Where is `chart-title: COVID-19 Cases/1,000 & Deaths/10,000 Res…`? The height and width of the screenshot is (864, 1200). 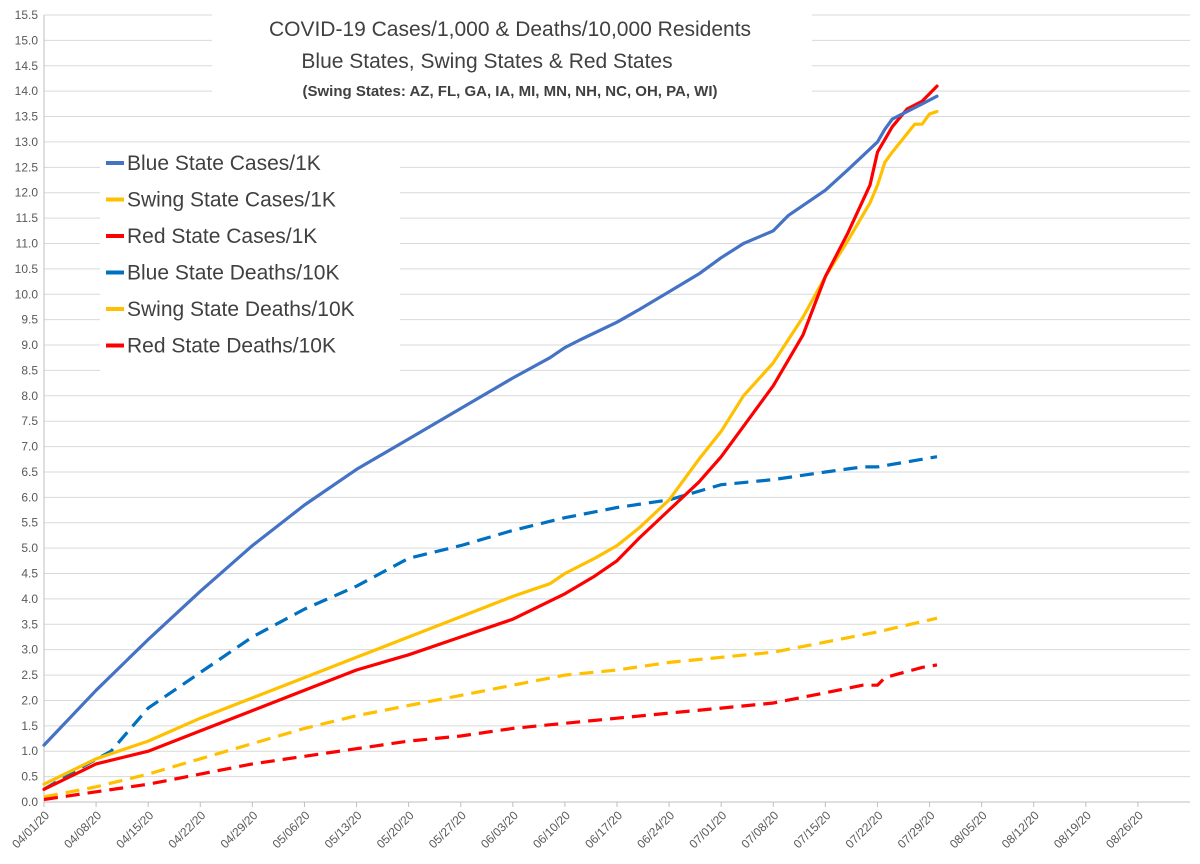
chart-title: COVID-19 Cases/1,000 & Deaths/10,000 Res… is located at coordinates (510, 29).